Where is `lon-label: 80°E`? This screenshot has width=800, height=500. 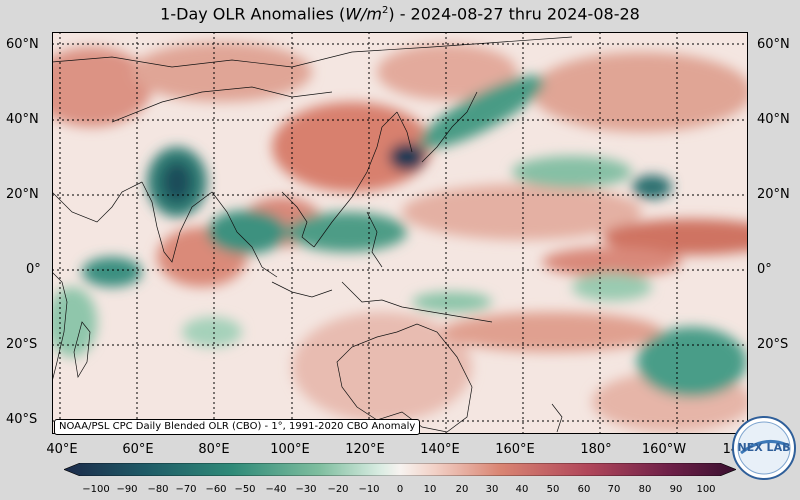 lon-label: 80°E is located at coordinates (214, 449).